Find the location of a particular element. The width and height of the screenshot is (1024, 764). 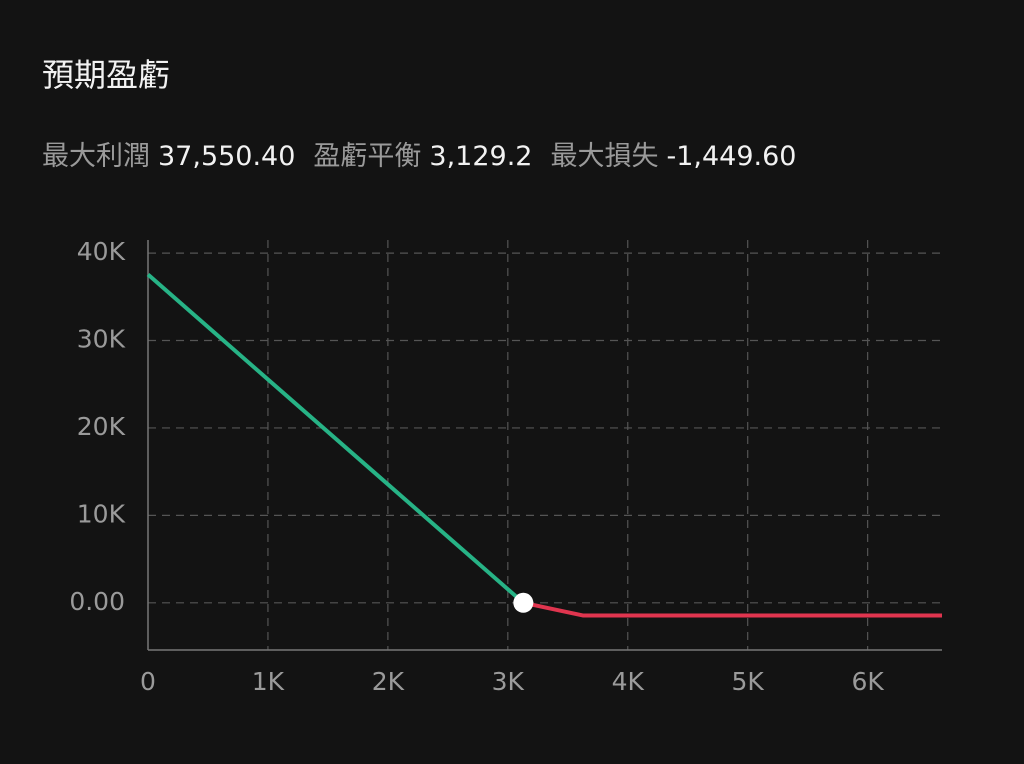

y-tick-label: 0.00 is located at coordinates (97, 601).